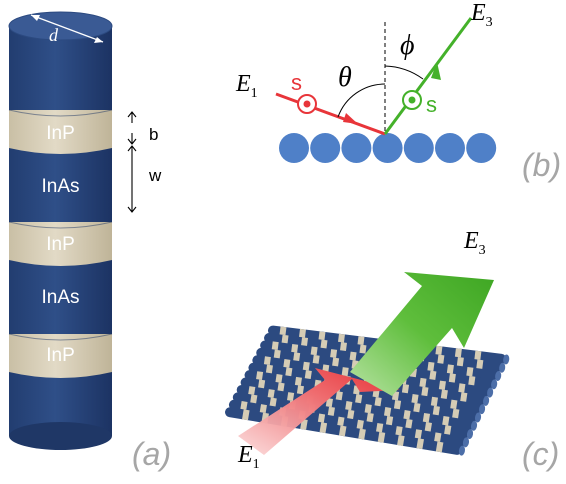 This screenshot has width=566, height=484. Describe the element at coordinates (412, 100) in the screenshot. I see `outgoing-polarization-icon` at that location.